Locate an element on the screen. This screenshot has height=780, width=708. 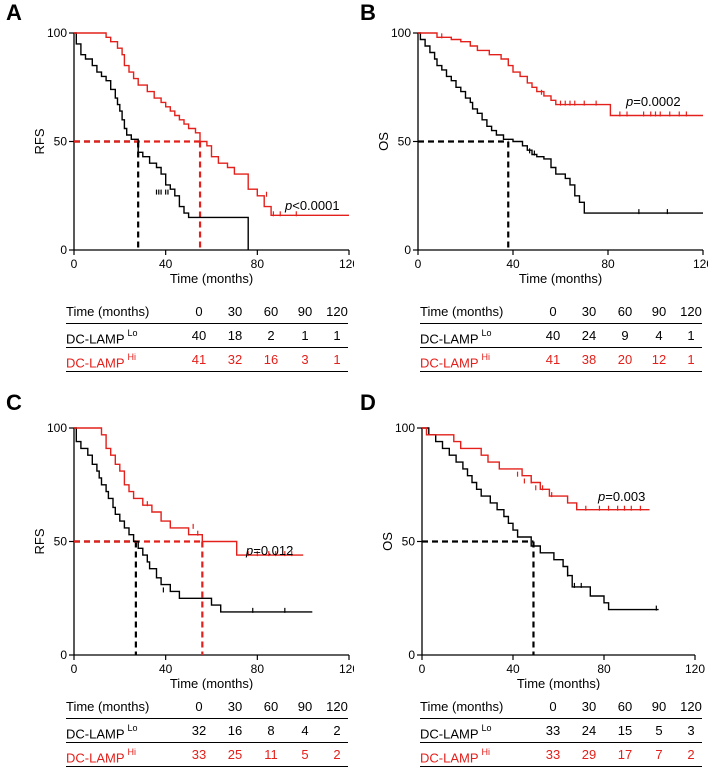
risk-value: 11 is located at coordinates (271, 754).